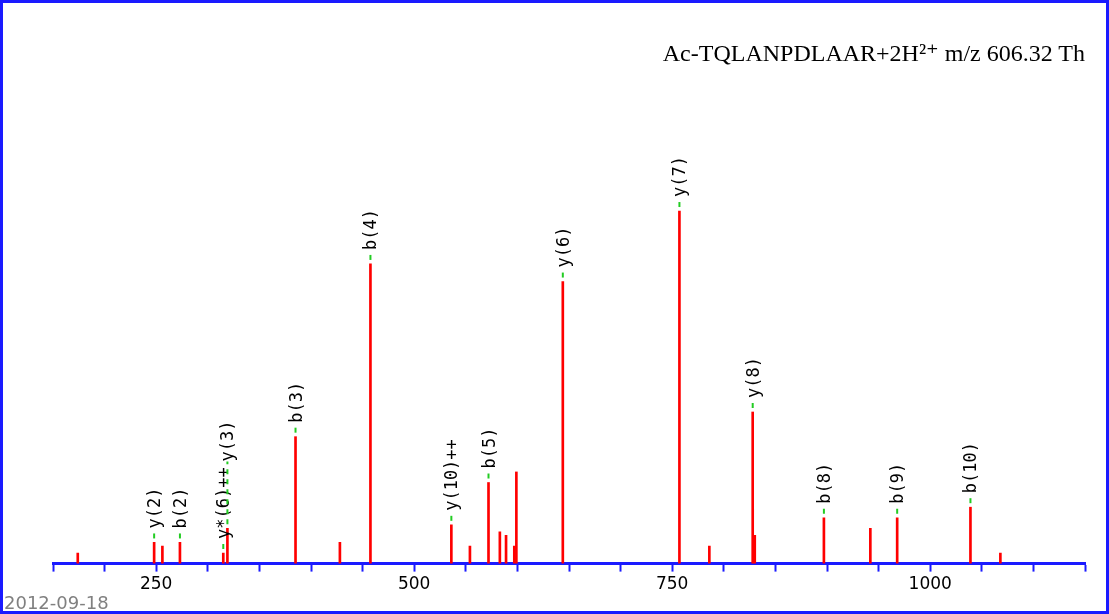 The image size is (1109, 614). What do you see at coordinates (930, 583) in the screenshot?
I see `x-tick-label: 1000` at bounding box center [930, 583].